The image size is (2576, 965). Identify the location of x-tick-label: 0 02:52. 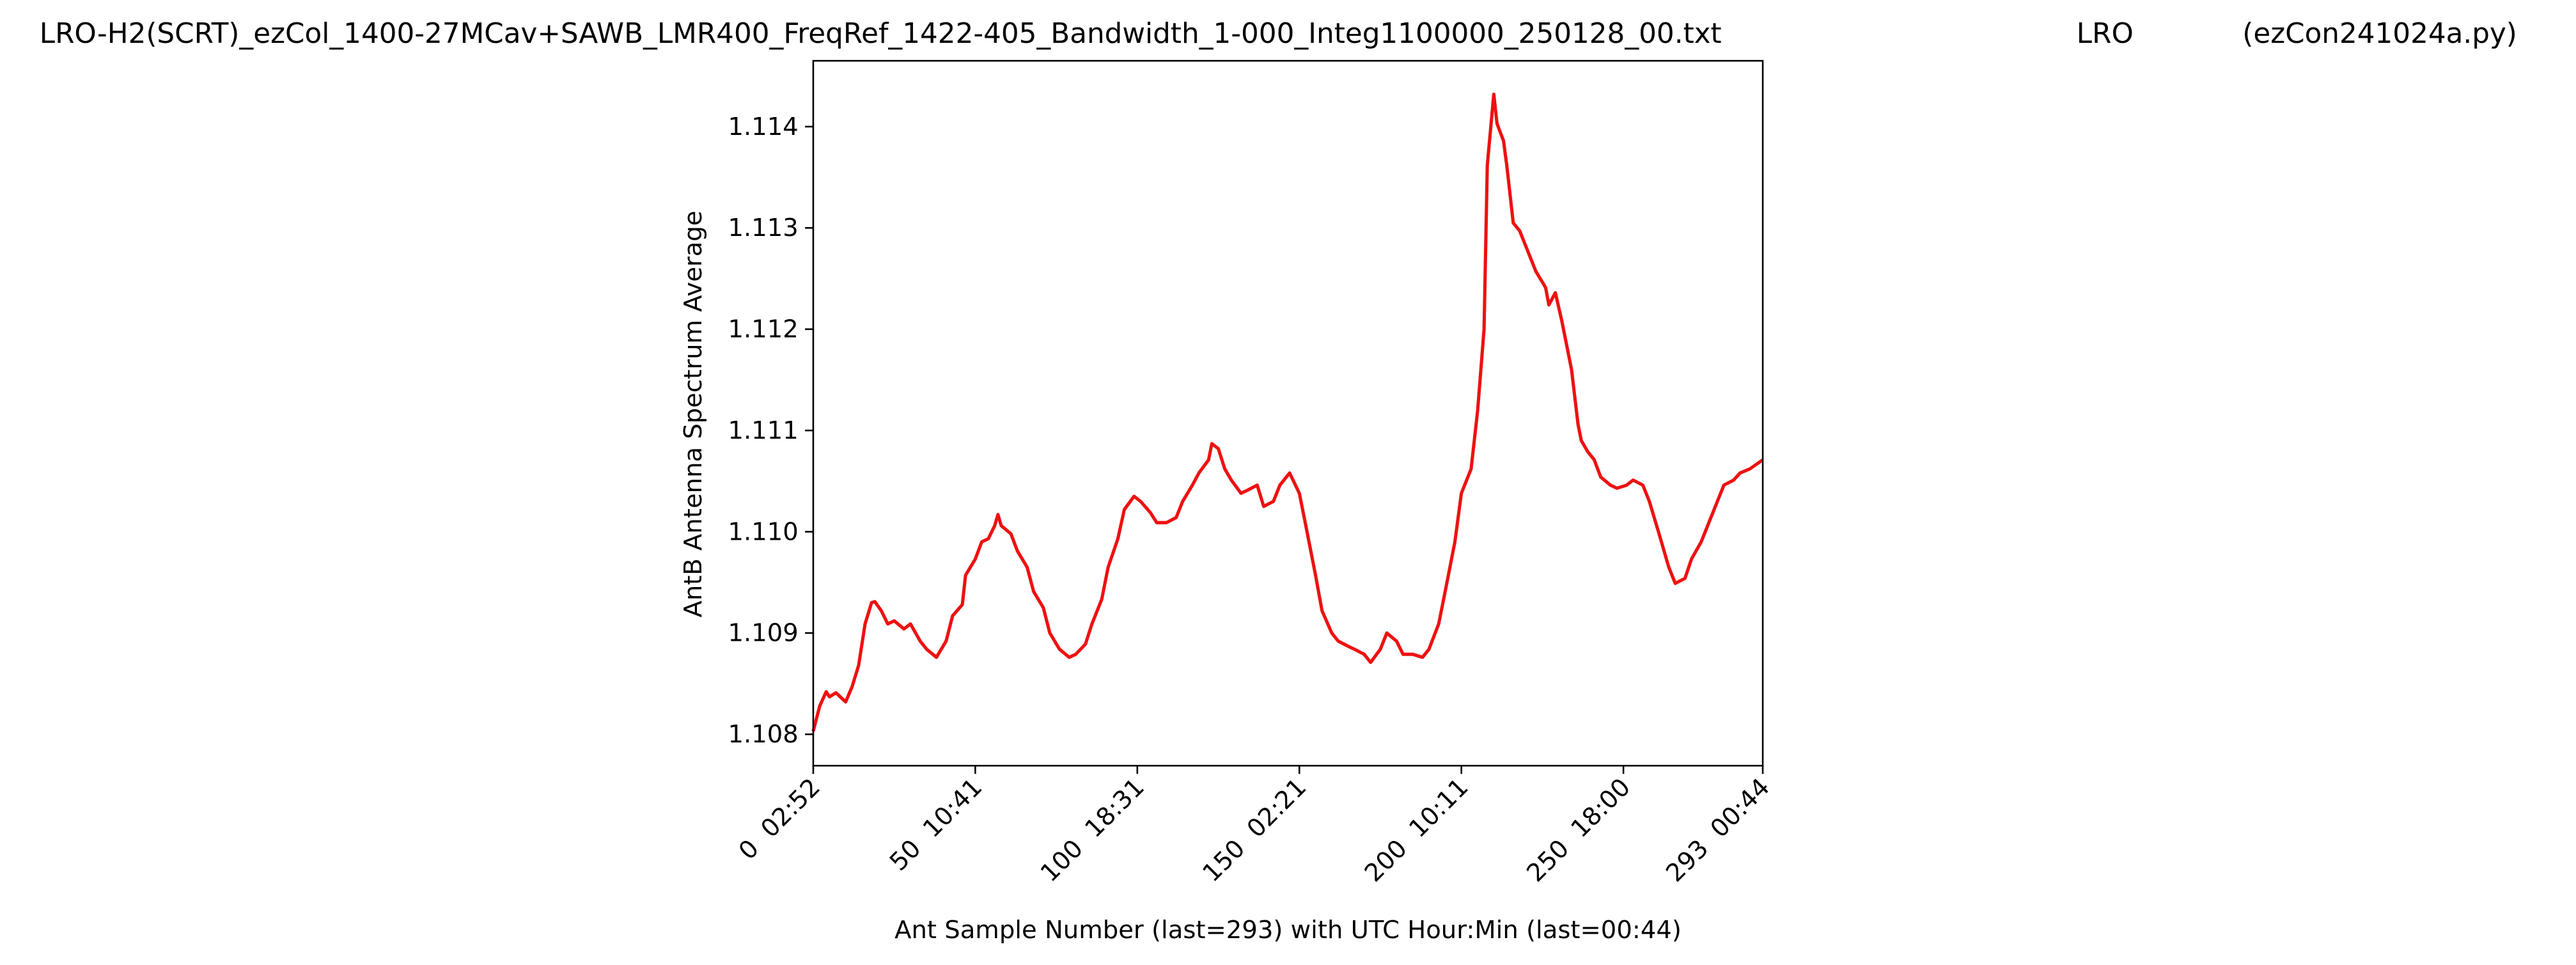
(780, 819).